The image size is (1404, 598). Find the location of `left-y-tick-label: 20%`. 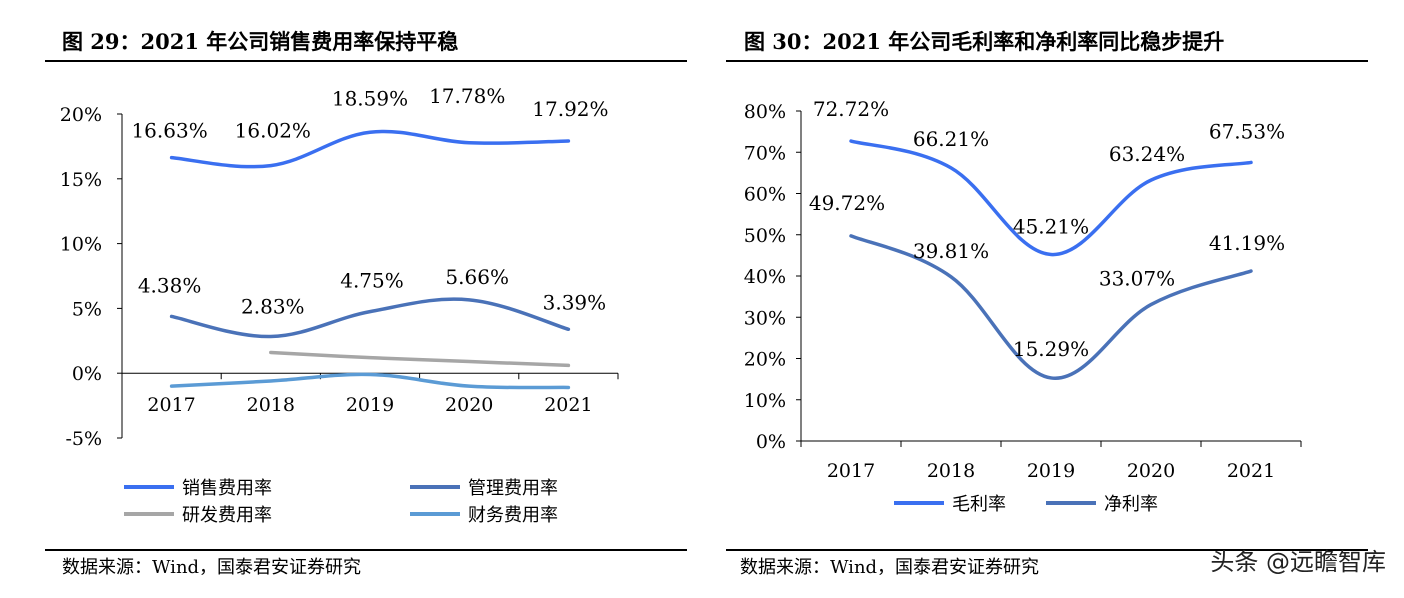

left-y-tick-label: 20% is located at coordinates (81, 115).